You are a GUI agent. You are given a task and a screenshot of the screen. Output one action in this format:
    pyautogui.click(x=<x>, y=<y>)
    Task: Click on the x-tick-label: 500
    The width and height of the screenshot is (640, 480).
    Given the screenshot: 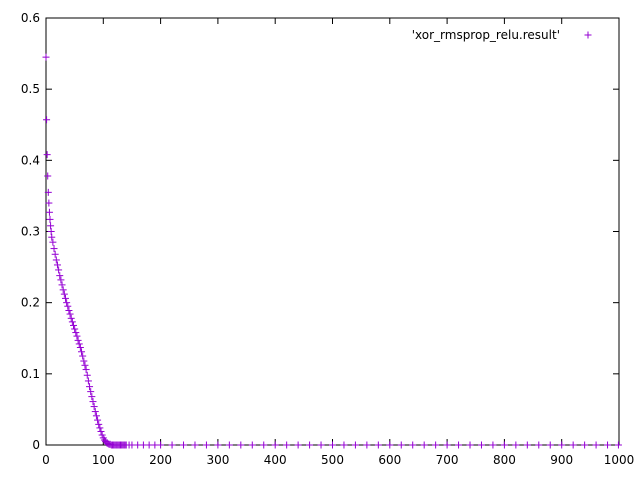 What is the action you would take?
    pyautogui.click(x=332, y=460)
    